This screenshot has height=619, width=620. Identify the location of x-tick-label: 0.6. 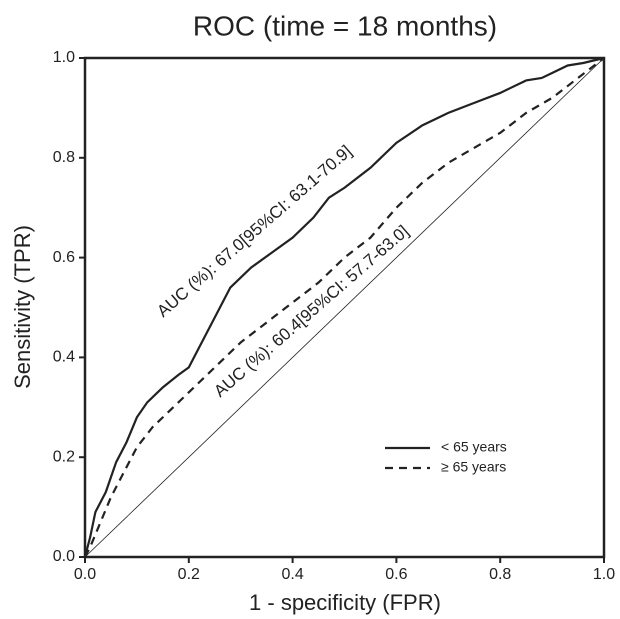
(396, 574).